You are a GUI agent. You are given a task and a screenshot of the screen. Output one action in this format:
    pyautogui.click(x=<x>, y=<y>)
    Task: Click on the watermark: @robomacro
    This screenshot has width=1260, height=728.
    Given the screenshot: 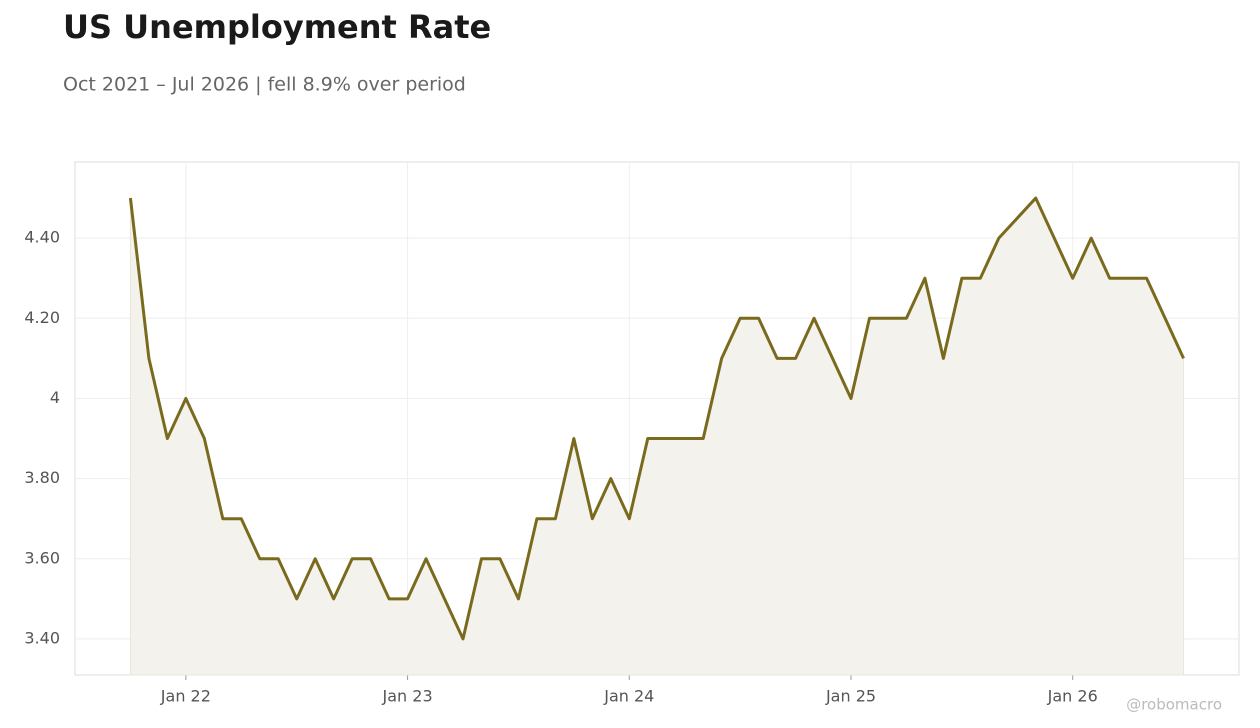 What is the action you would take?
    pyautogui.click(x=1174, y=705)
    